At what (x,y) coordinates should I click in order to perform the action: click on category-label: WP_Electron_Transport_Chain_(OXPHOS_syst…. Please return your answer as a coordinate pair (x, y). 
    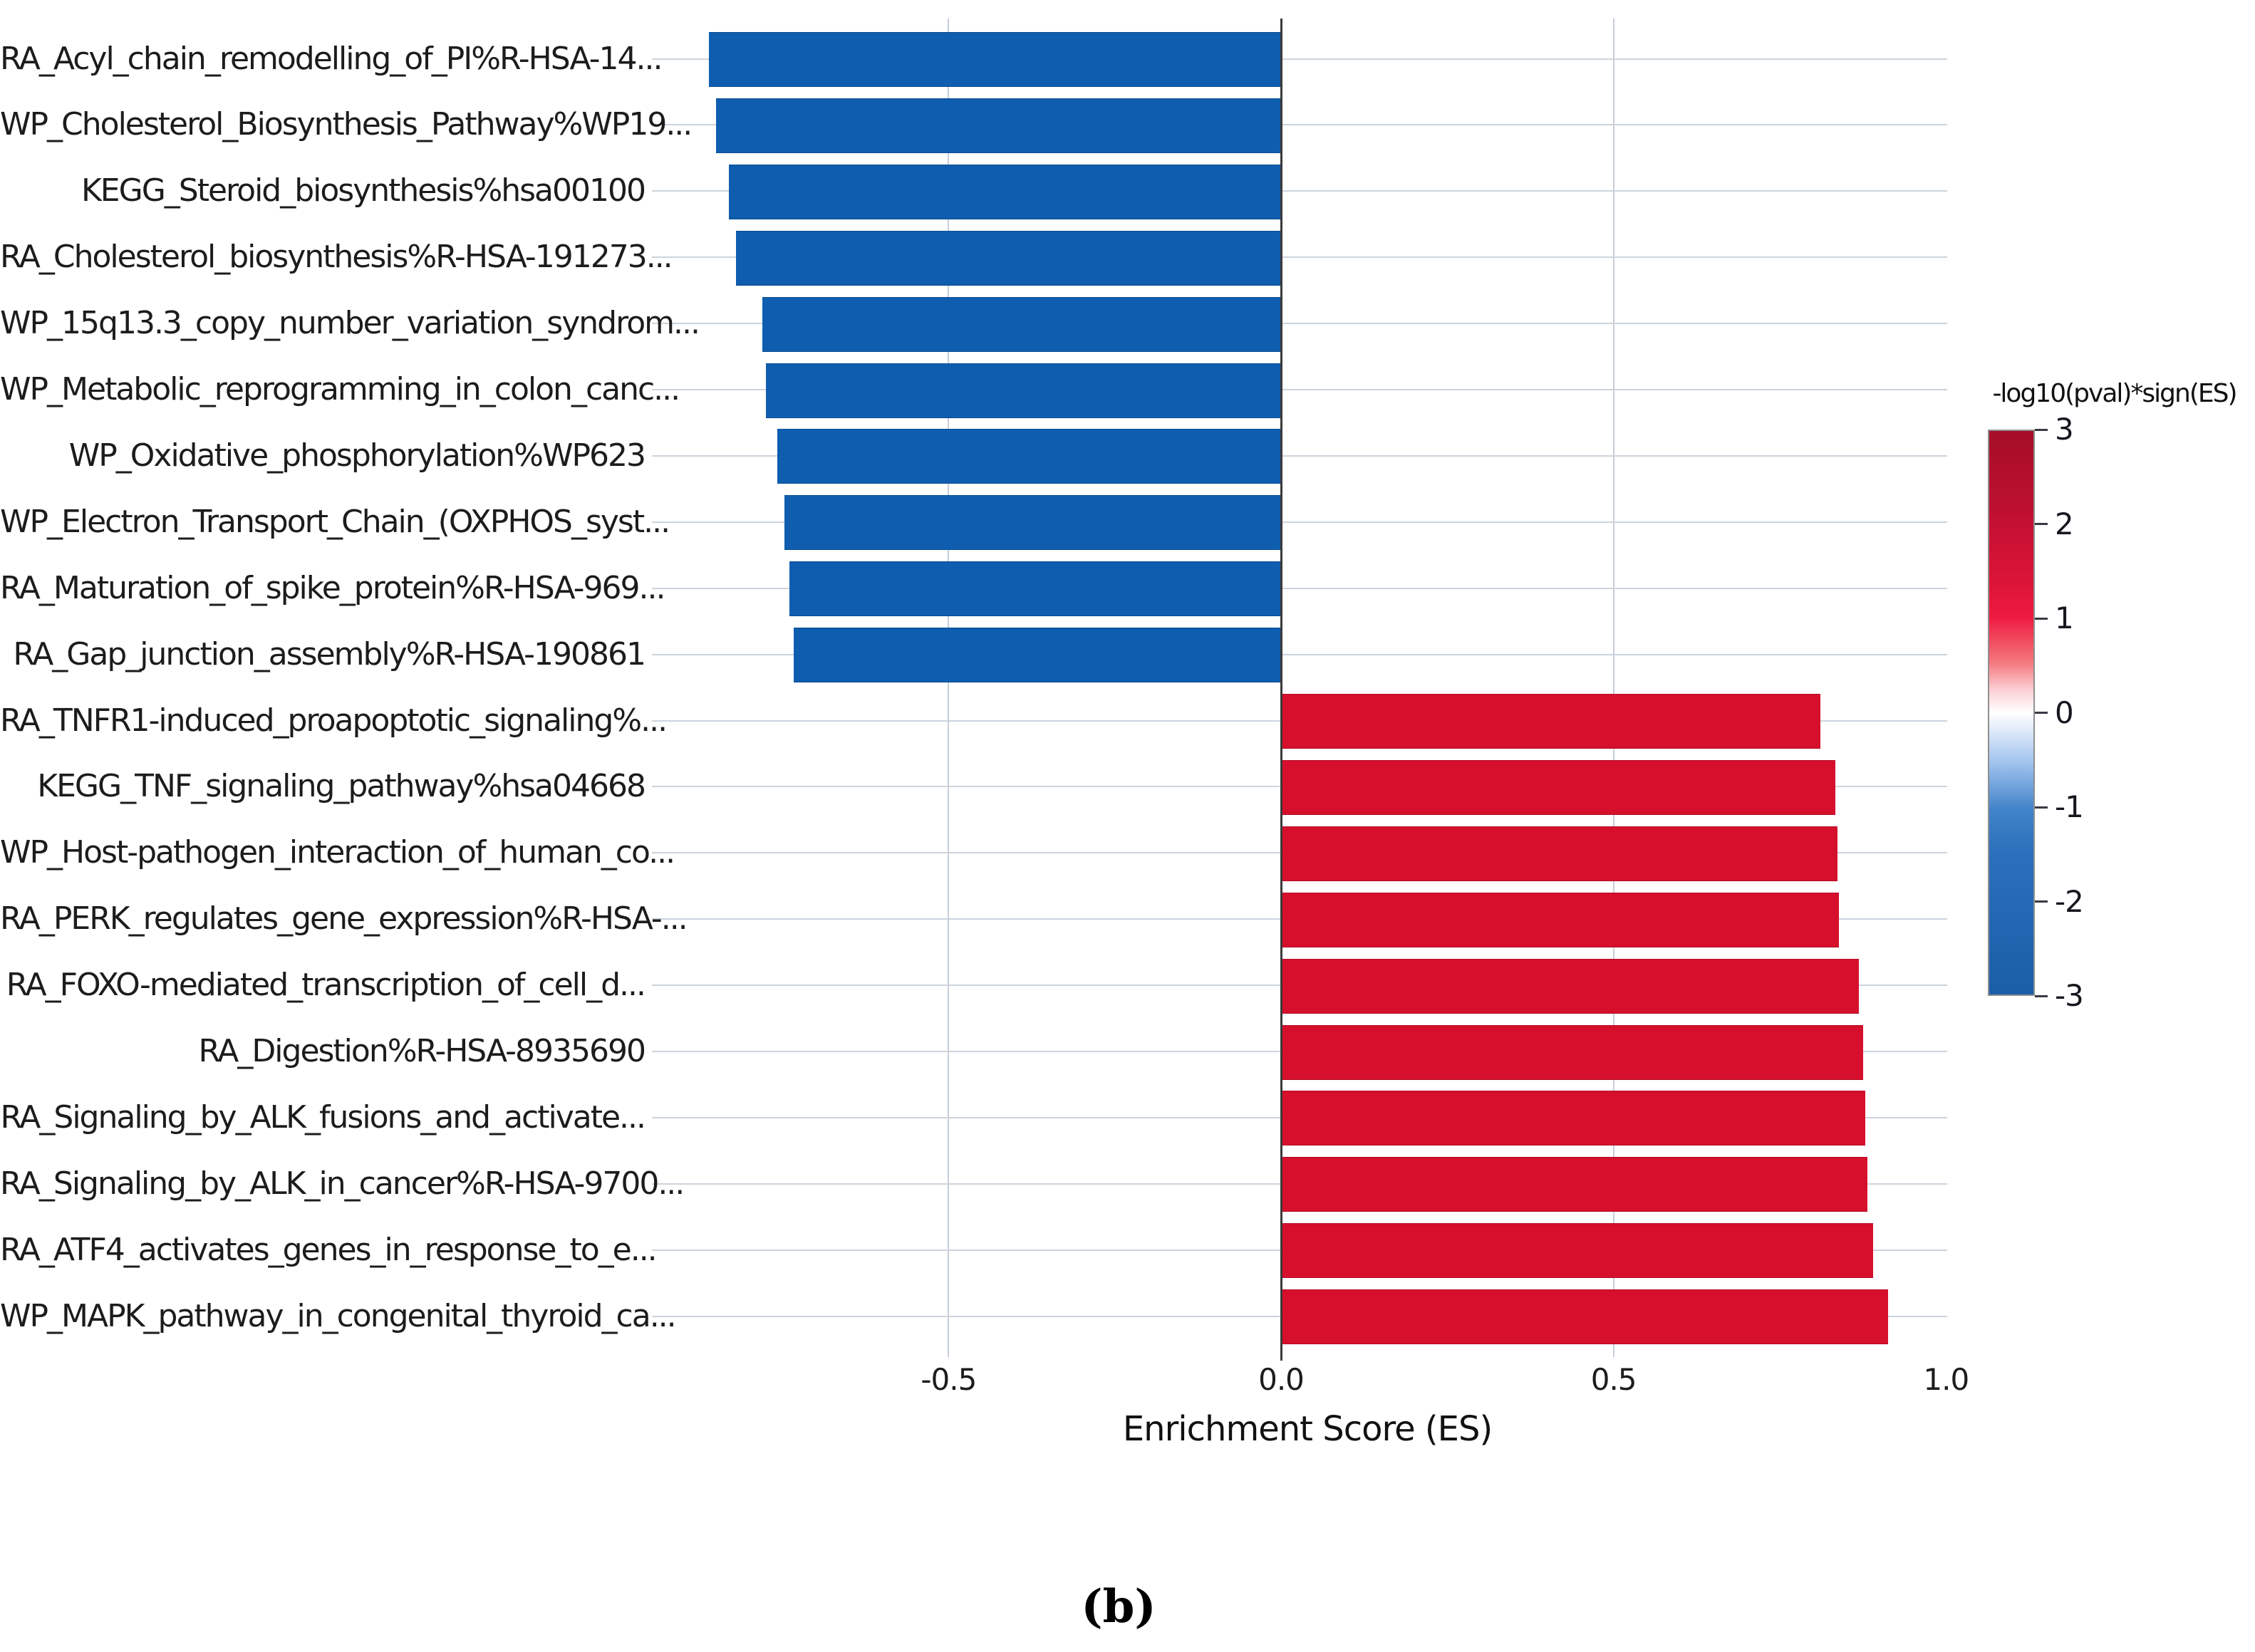
    Looking at the image, I should click on (335, 521).